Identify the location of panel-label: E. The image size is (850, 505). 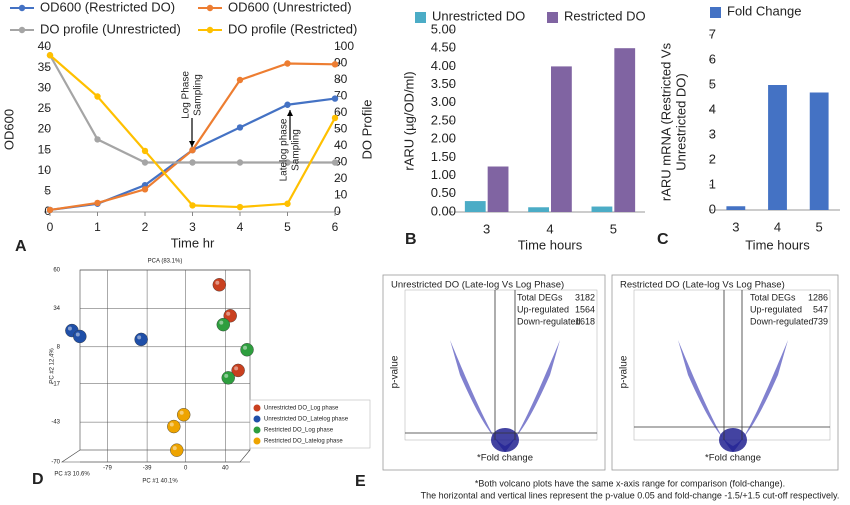
(360, 481).